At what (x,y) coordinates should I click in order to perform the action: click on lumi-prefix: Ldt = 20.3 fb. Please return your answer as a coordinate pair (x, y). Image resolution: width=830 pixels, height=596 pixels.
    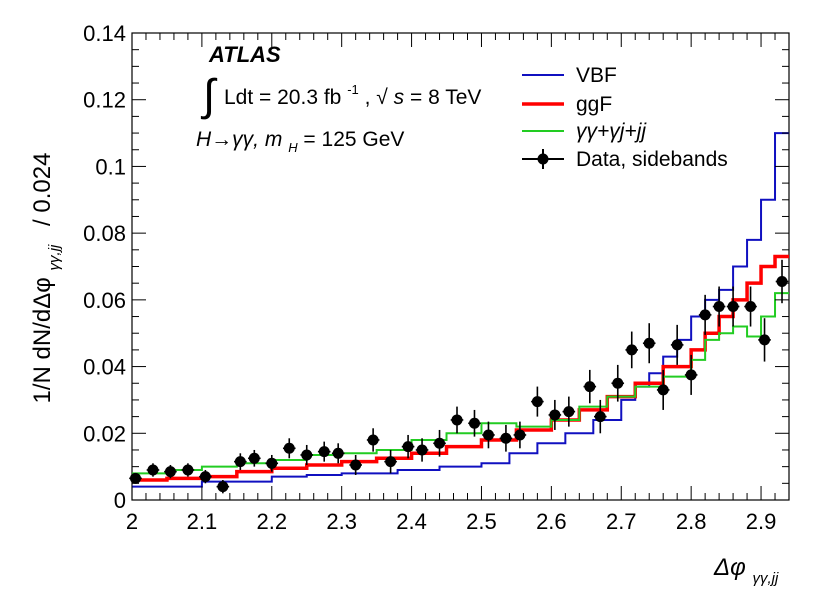
    Looking at the image, I should click on (282, 97).